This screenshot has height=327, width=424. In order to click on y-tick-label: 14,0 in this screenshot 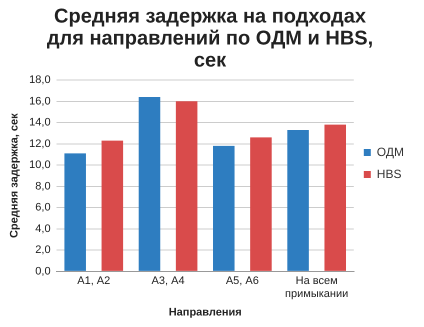, I will do `click(40, 122)`.